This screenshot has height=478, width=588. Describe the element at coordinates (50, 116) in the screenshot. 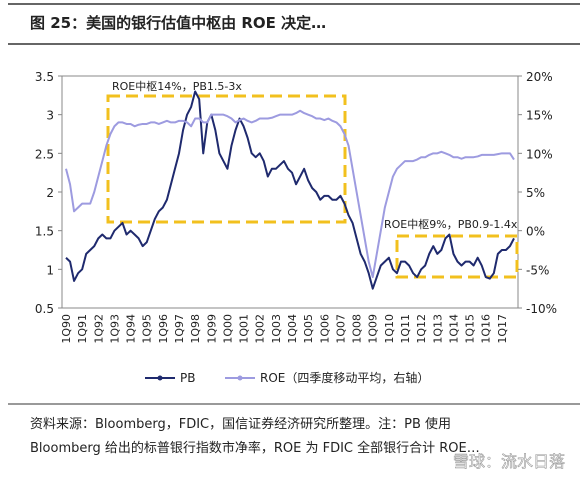

I see `y-tick-label: 3` at that location.